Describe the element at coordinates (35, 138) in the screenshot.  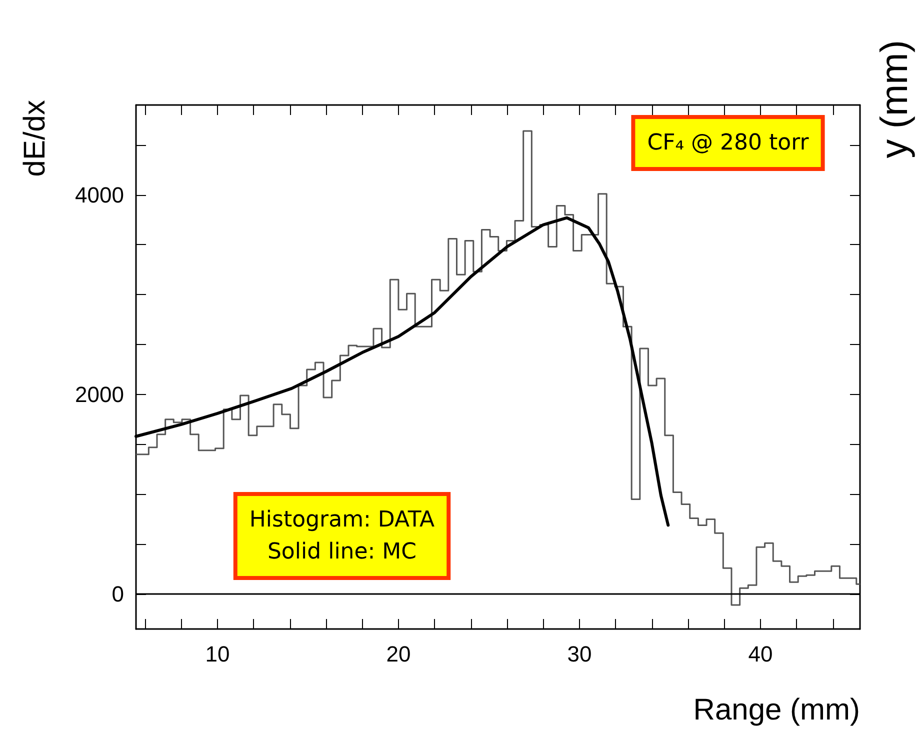
I see `y-axis-title: dE/dx` at that location.